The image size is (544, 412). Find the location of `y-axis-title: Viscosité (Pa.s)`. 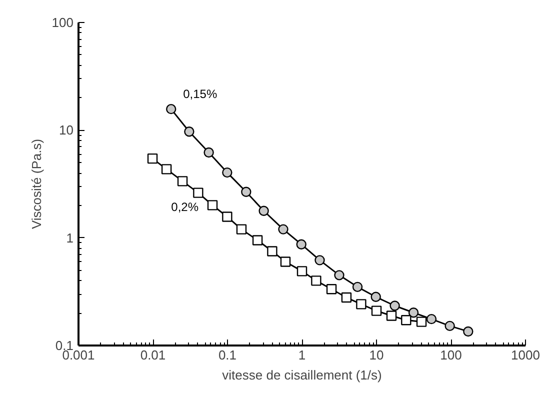

y-axis-title: Viscosité (Pa.s) is located at coordinates (36, 184).